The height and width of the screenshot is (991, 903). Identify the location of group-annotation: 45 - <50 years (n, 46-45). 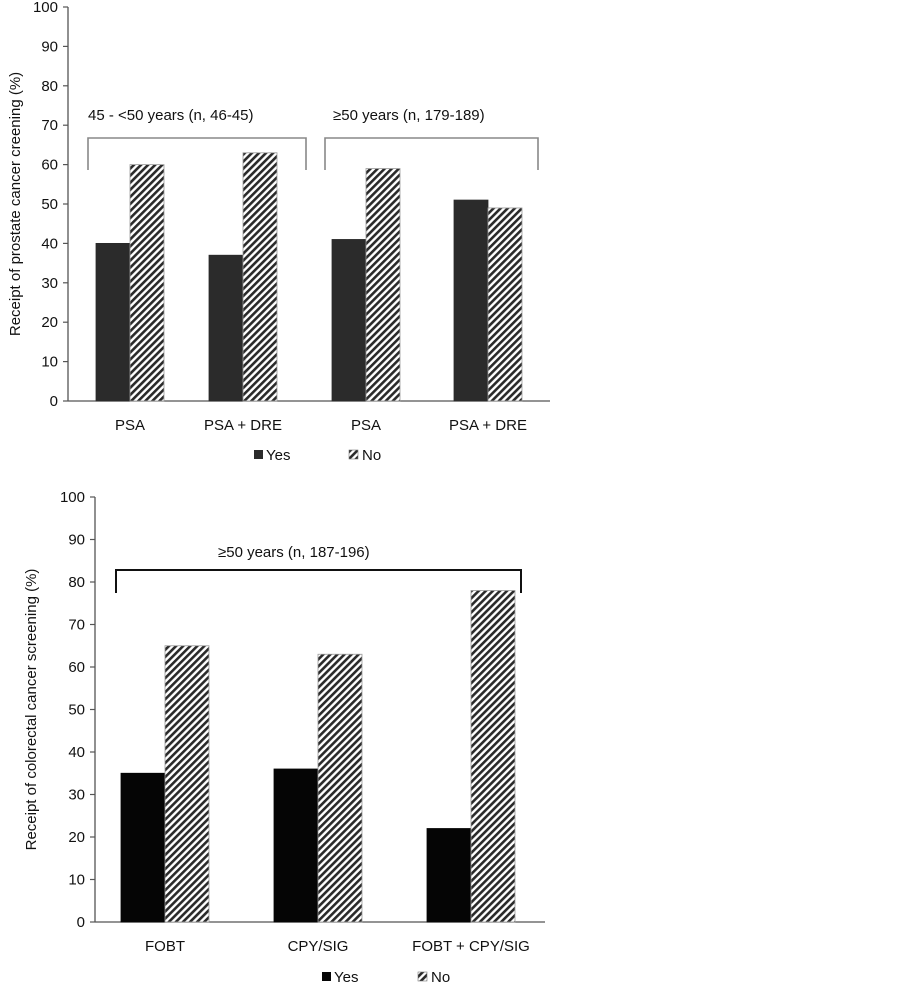
(171, 115).